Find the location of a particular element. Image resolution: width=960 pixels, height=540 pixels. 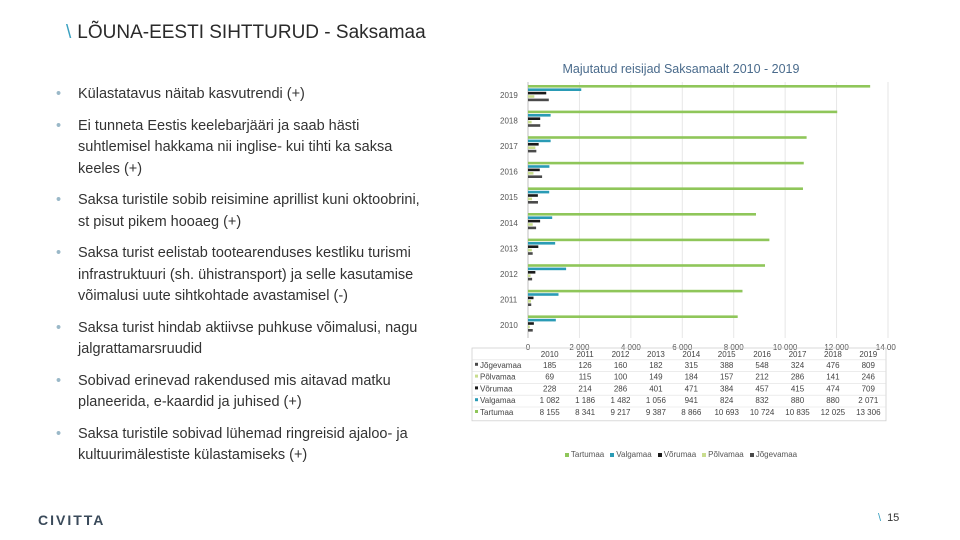

table-header-cell: 2016 is located at coordinates (762, 354).